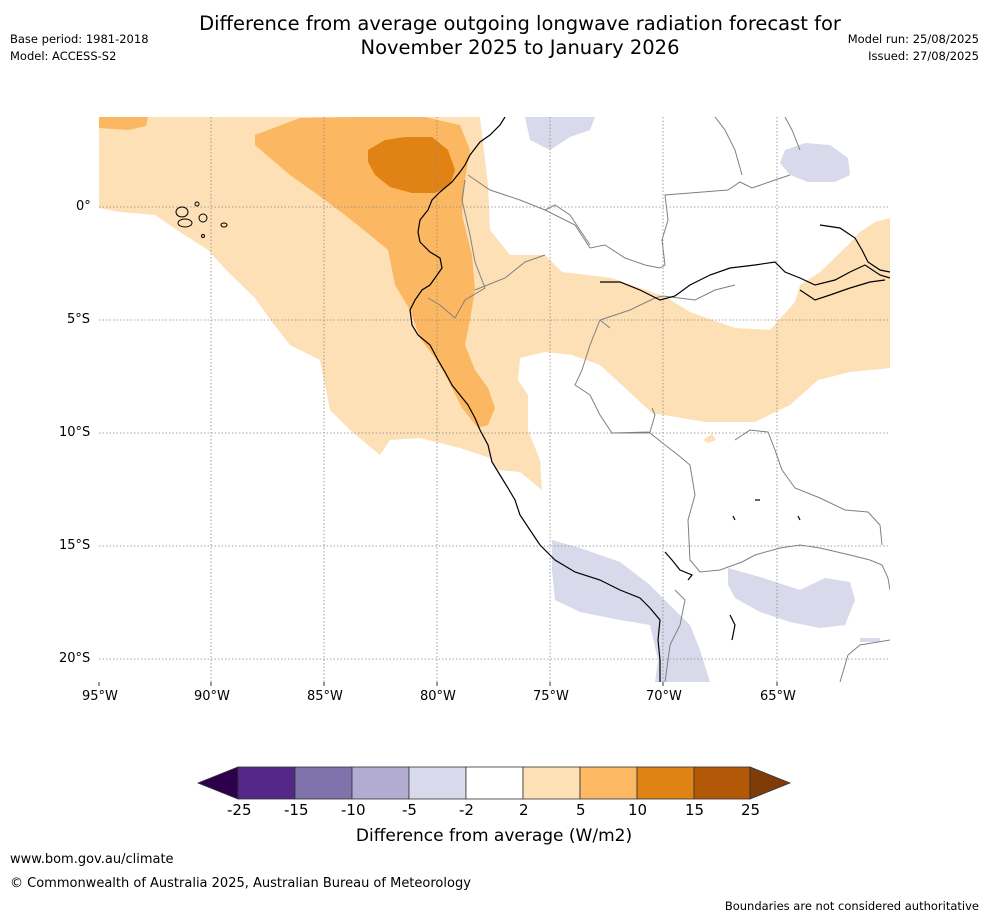  I want to click on colorbar, so click(494, 783).